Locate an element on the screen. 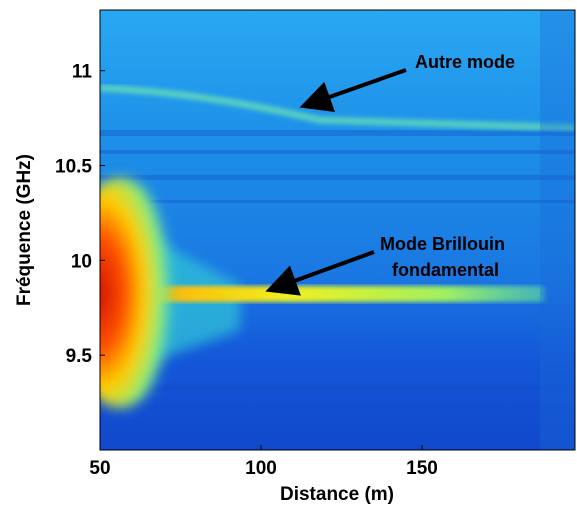 This screenshot has width=577, height=517. x-tick-label: 100 is located at coordinates (261, 468).